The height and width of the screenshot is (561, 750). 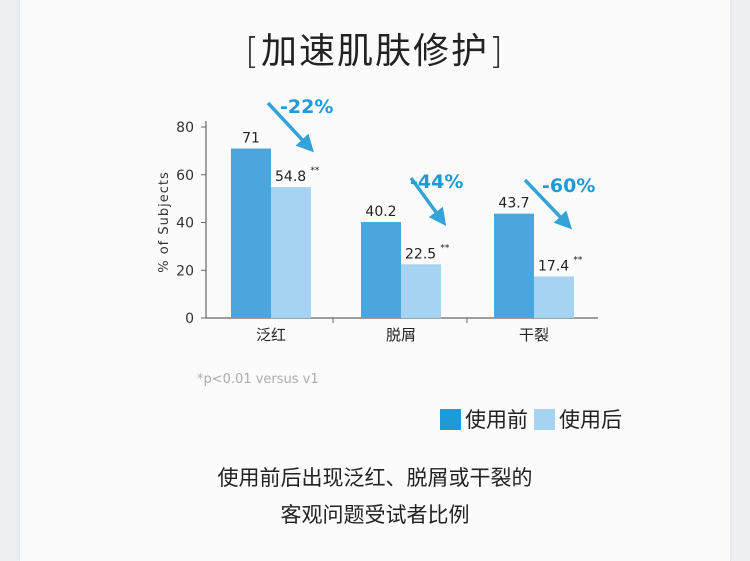 What do you see at coordinates (271, 335) in the screenshot?
I see `x-tick-label-0: 泛红` at bounding box center [271, 335].